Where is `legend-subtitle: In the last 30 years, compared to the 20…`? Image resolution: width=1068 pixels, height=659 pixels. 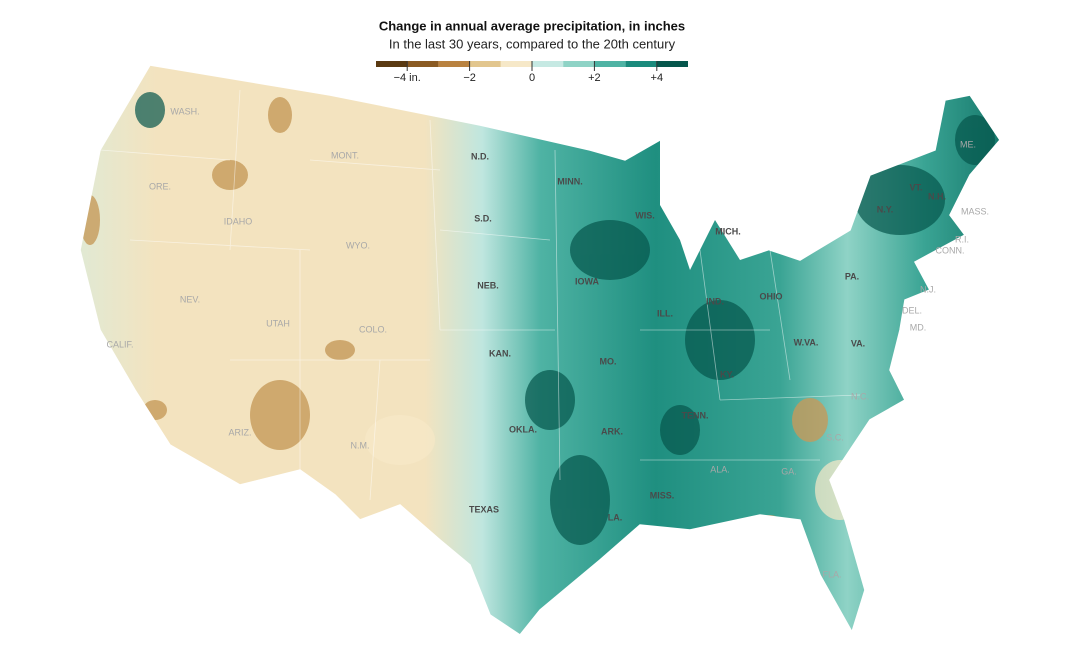 legend-subtitle: In the last 30 years, compared to the 20… is located at coordinates (532, 43).